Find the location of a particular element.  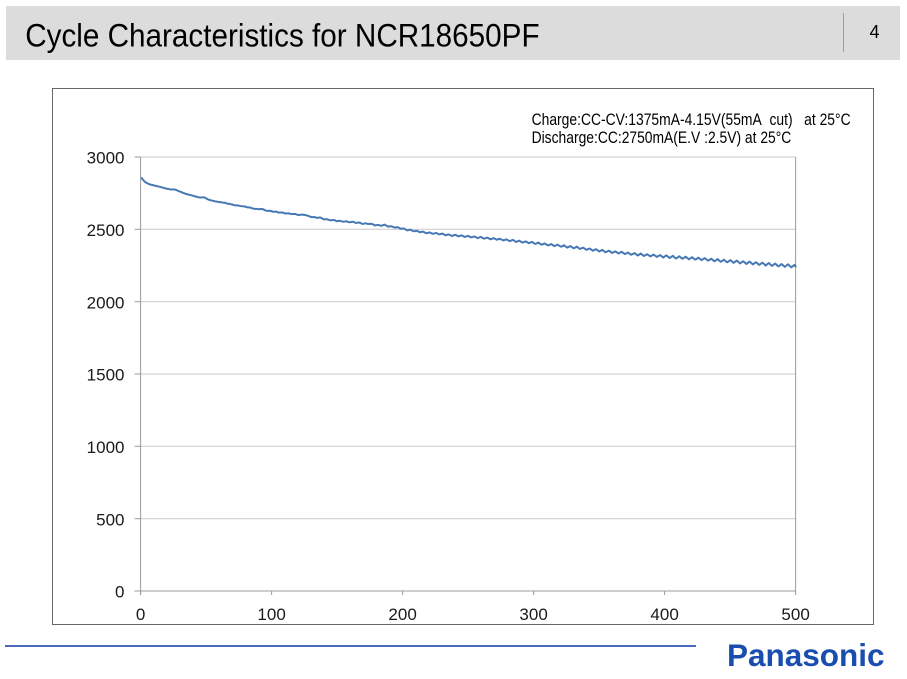

svg-text: 3000 is located at coordinates (106, 158).